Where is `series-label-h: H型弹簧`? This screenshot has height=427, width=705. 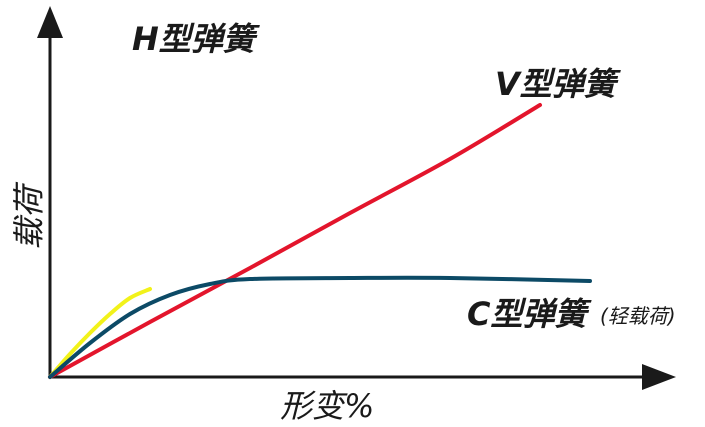 series-label-h: H型弹簧 is located at coordinates (196, 39).